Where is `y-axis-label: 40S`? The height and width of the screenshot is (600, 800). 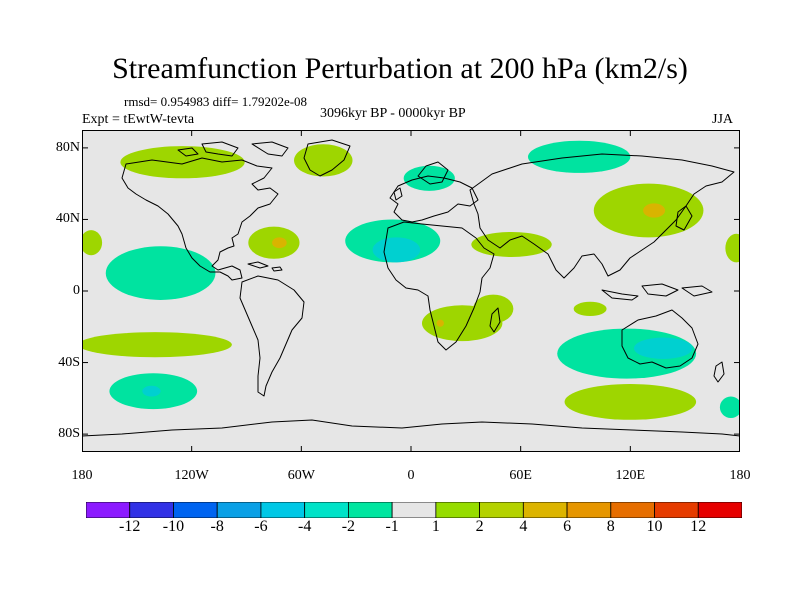 y-axis-label: 40S is located at coordinates (69, 362).